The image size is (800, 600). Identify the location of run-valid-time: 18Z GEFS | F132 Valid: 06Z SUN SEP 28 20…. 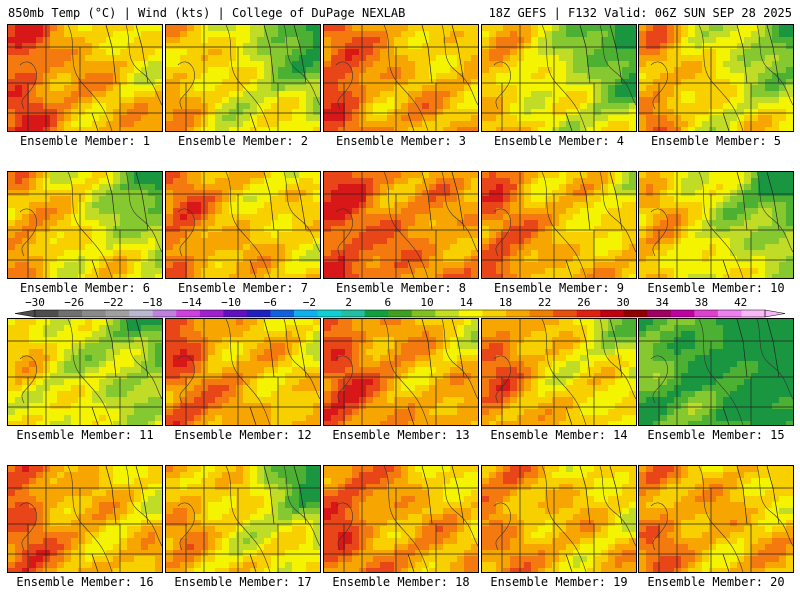
(640, 13).